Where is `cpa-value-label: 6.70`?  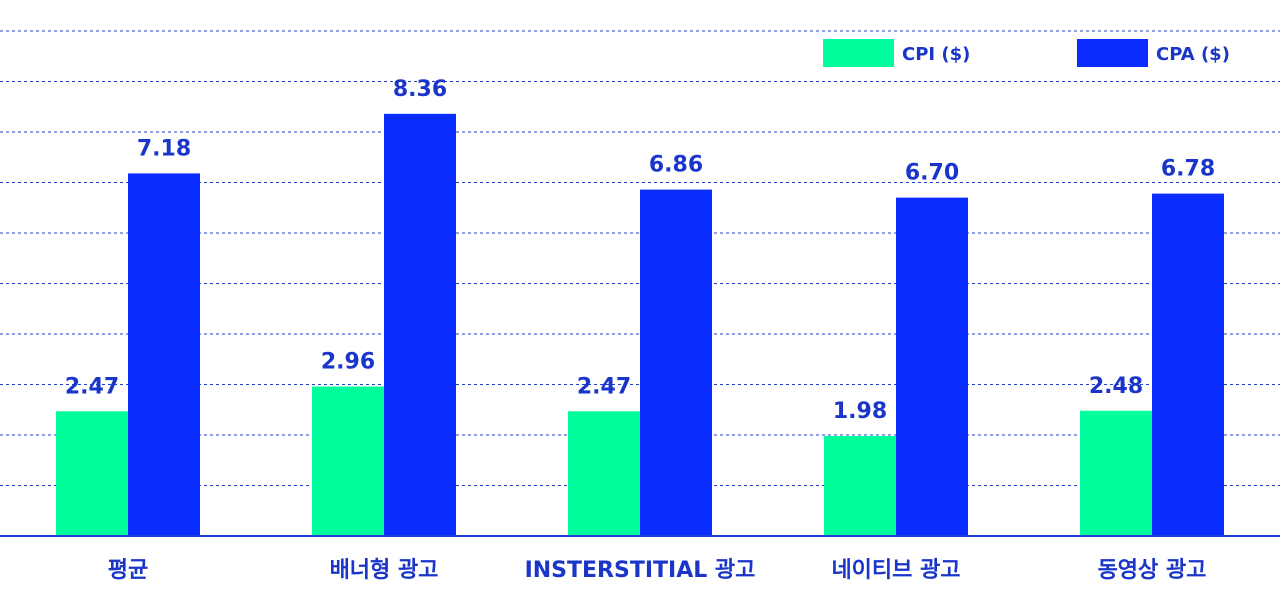
cpa-value-label: 6.70 is located at coordinates (932, 173).